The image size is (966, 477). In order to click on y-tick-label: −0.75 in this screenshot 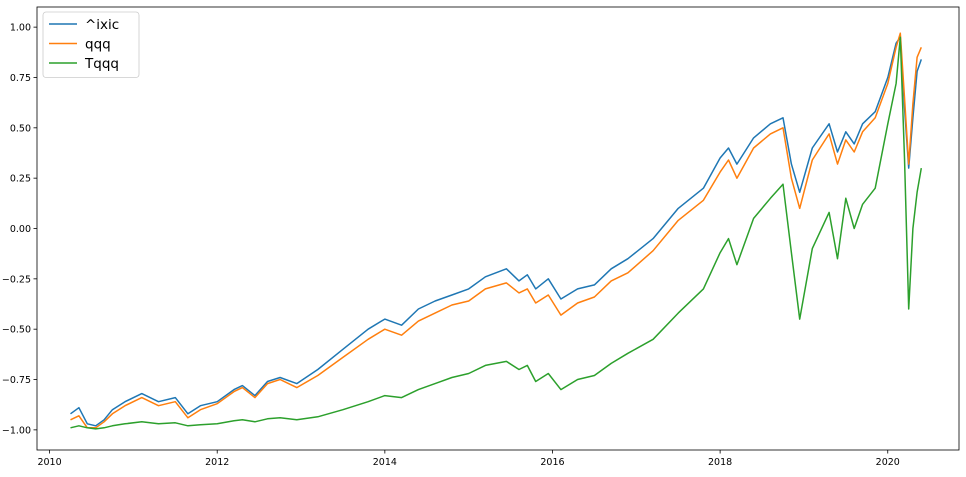, I will do `click(16, 380)`.